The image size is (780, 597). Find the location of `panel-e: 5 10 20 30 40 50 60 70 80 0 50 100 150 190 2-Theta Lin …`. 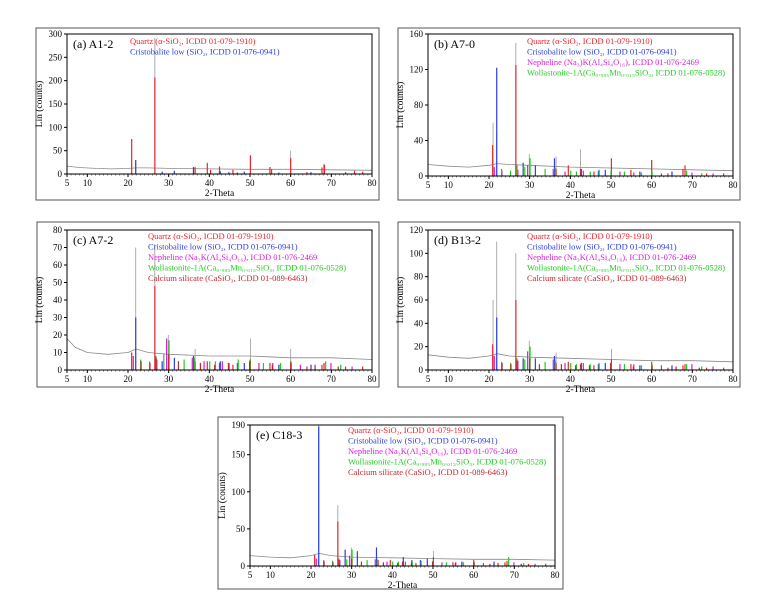

panel-e: 5 10 20 30 40 50 60 70 80 0 50 100 150 190 2-Theta Lin … is located at coordinates (390, 503).